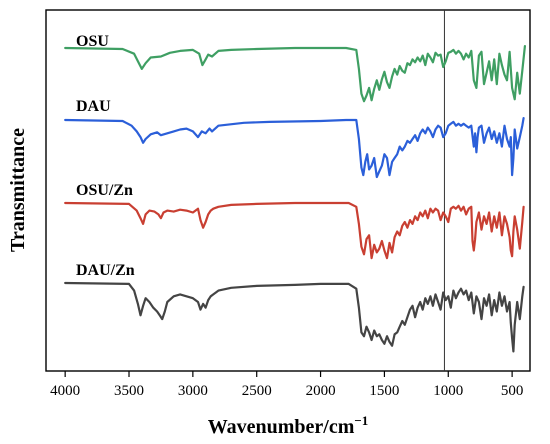  What do you see at coordinates (448, 391) in the screenshot?
I see `x-tick-label: 1000` at bounding box center [448, 391].